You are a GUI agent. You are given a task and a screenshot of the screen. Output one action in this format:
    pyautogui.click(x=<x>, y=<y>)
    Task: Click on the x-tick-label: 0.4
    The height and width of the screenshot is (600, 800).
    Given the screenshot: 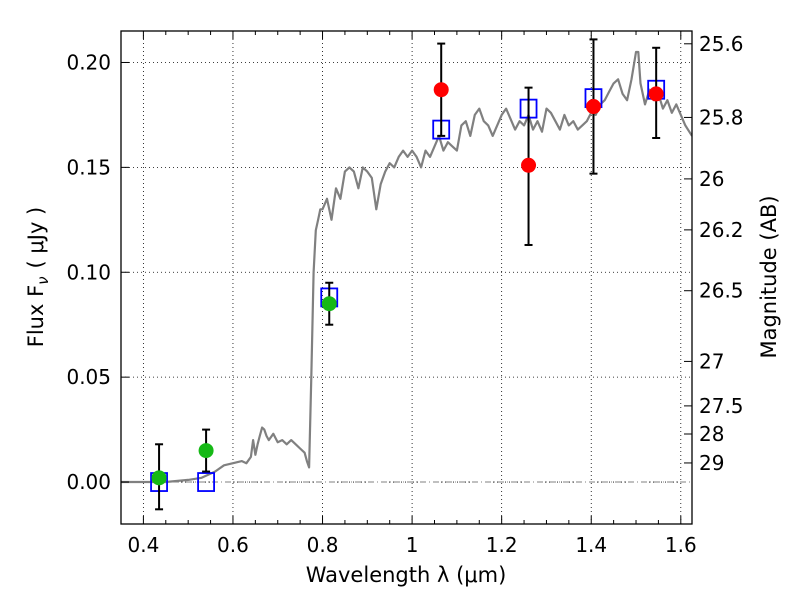 What is the action you would take?
    pyautogui.click(x=143, y=545)
    